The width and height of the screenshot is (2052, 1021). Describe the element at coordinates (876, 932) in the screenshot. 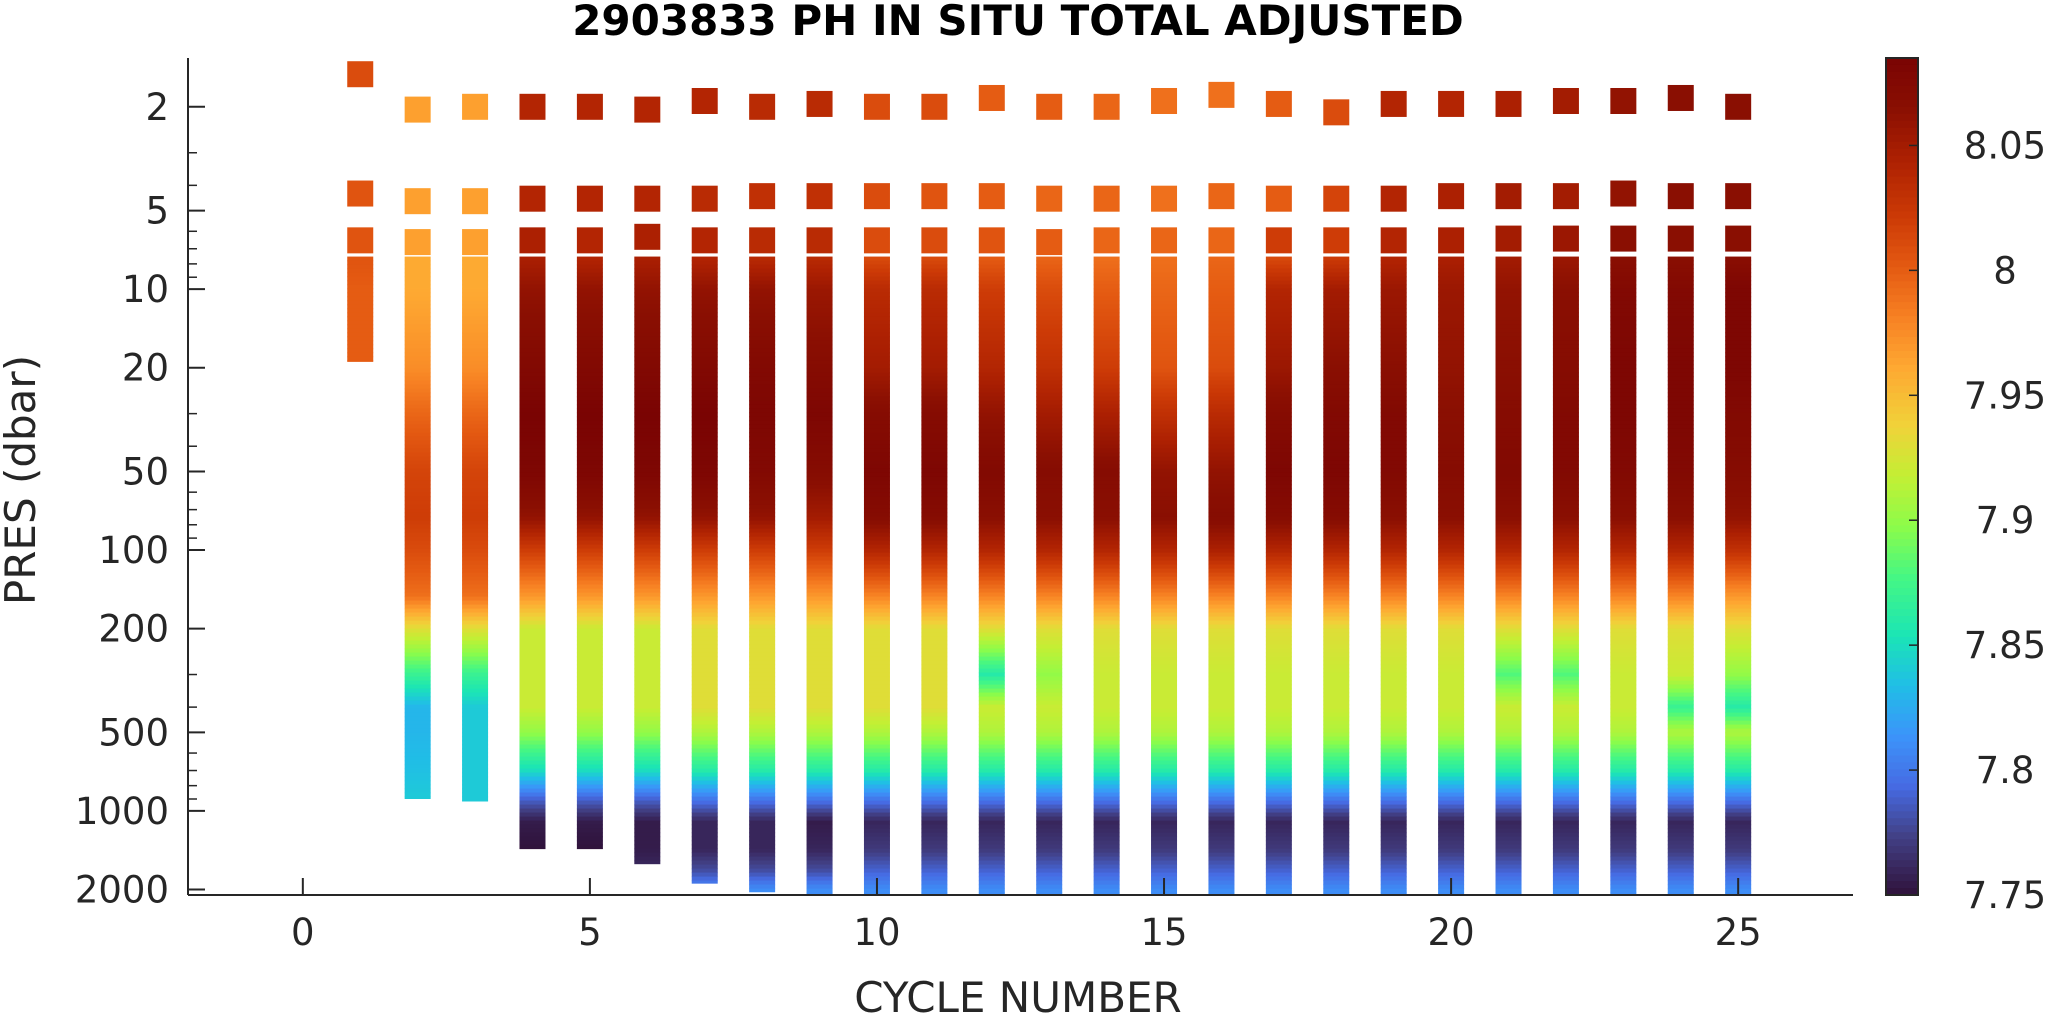

I see `x-tick-label: 10` at that location.